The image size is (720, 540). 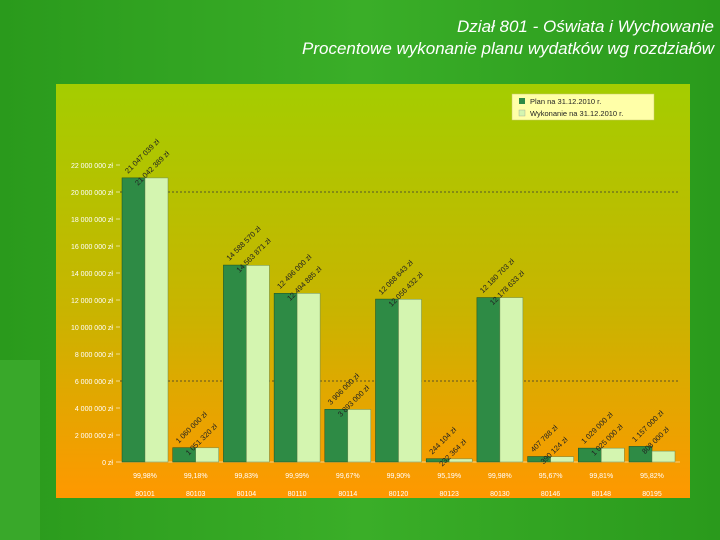 What do you see at coordinates (94, 436) in the screenshot?
I see `y-tick-label: 2 000 000 zł` at bounding box center [94, 436].